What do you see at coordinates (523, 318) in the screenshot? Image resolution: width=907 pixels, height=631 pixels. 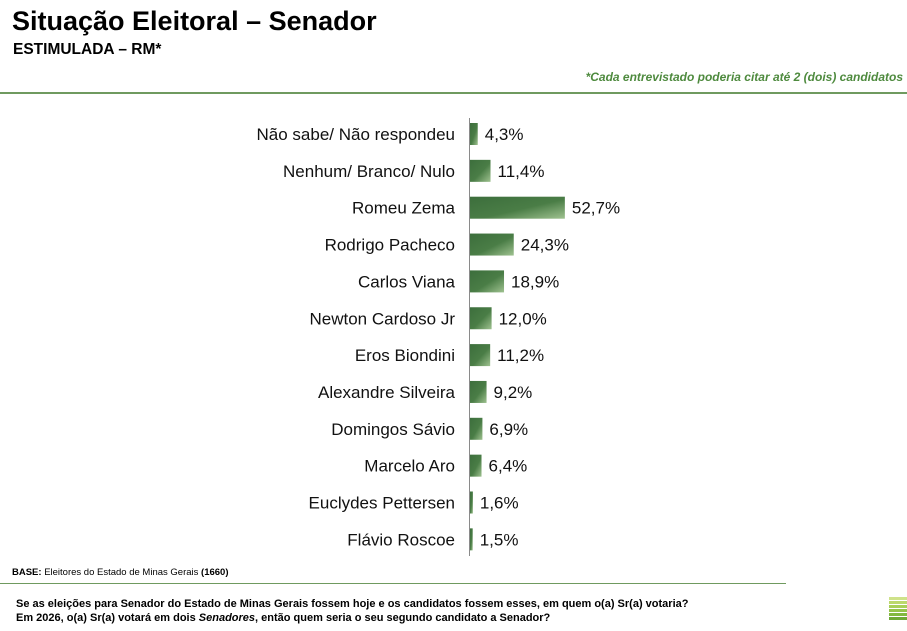 I see `data-label: 12,0%` at bounding box center [523, 318].